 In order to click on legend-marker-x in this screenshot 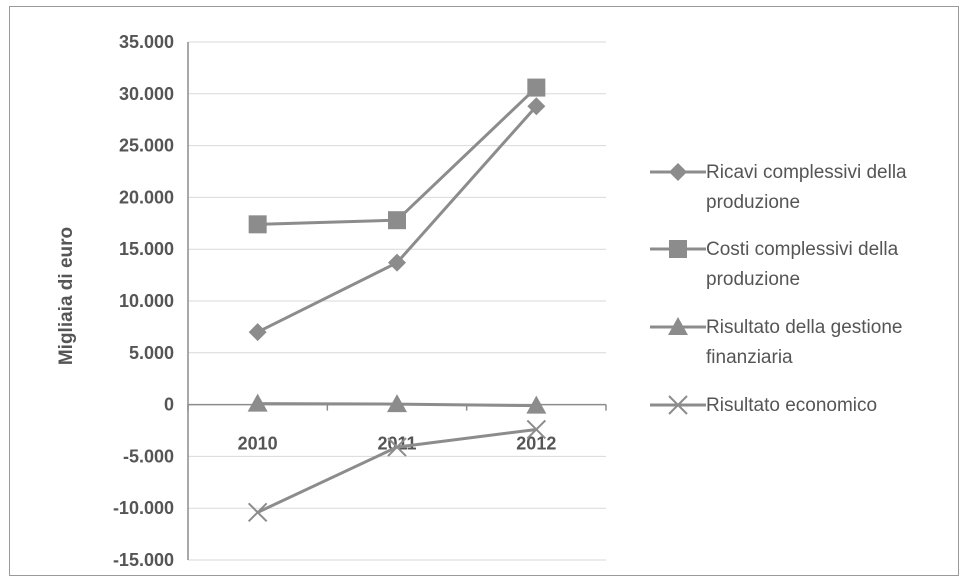, I will do `click(678, 405)`.